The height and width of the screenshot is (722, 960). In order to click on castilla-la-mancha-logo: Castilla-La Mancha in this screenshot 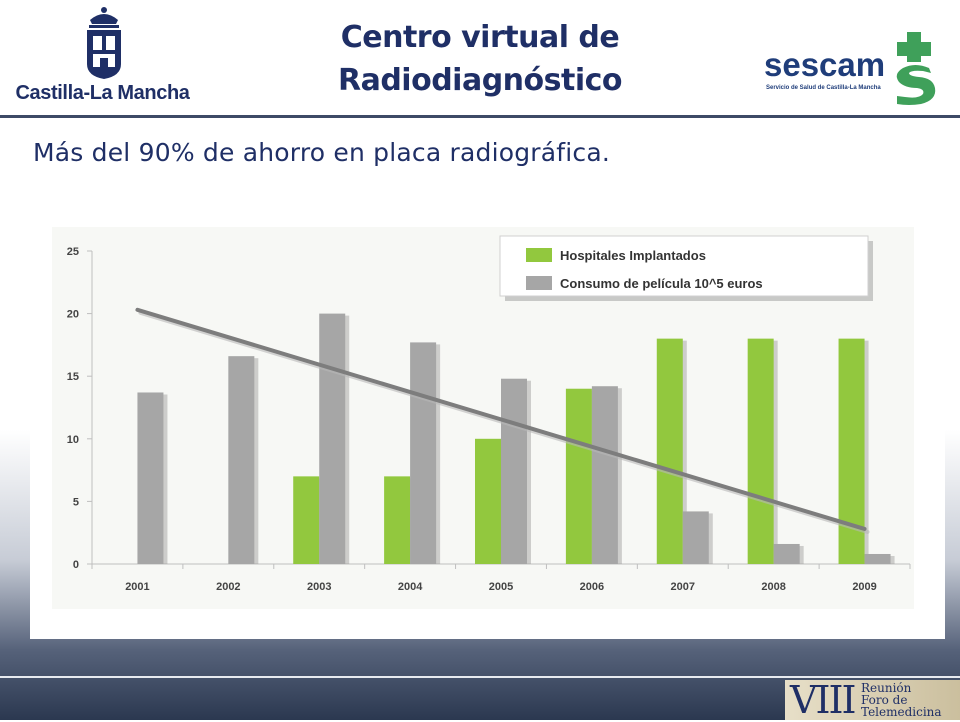, I will do `click(102, 57)`.